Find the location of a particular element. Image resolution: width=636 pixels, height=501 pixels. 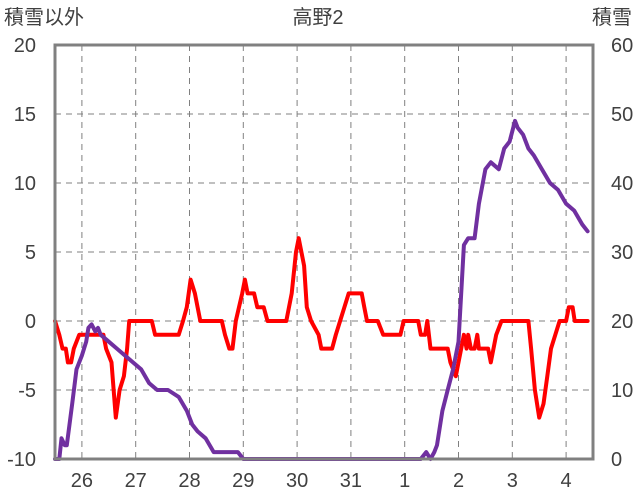

right-tick-label: 60 is located at coordinates (622, 46).